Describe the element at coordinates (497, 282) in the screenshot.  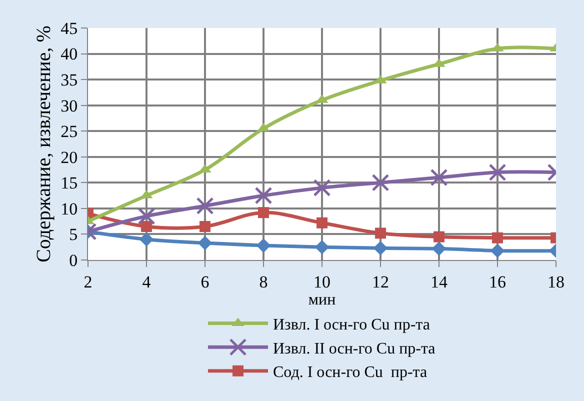
I see `x-tick-label: 16` at that location.